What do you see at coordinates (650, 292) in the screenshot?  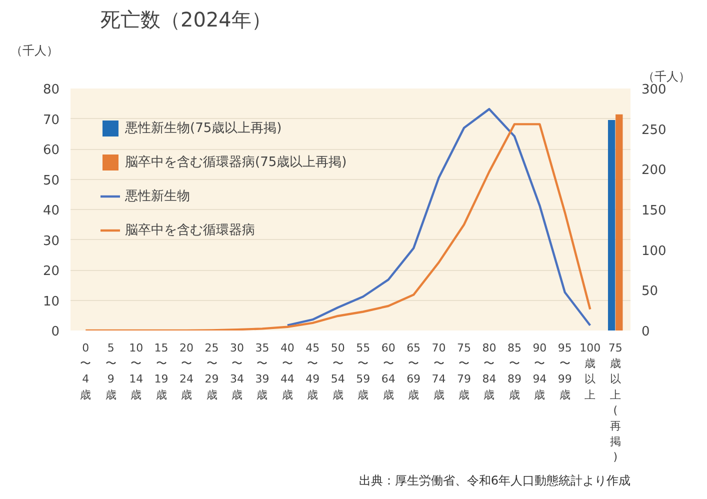 I see `y2-tick-label: 50` at bounding box center [650, 292].